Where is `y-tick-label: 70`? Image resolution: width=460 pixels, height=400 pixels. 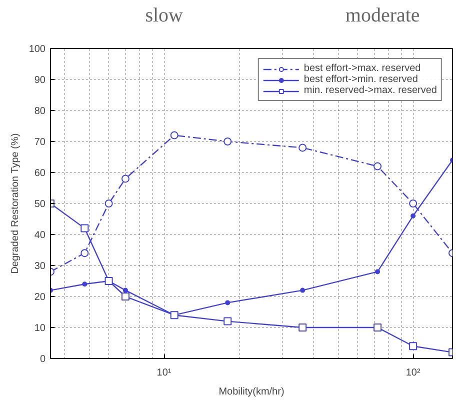 y-tick-label: 70 is located at coordinates (40, 142).